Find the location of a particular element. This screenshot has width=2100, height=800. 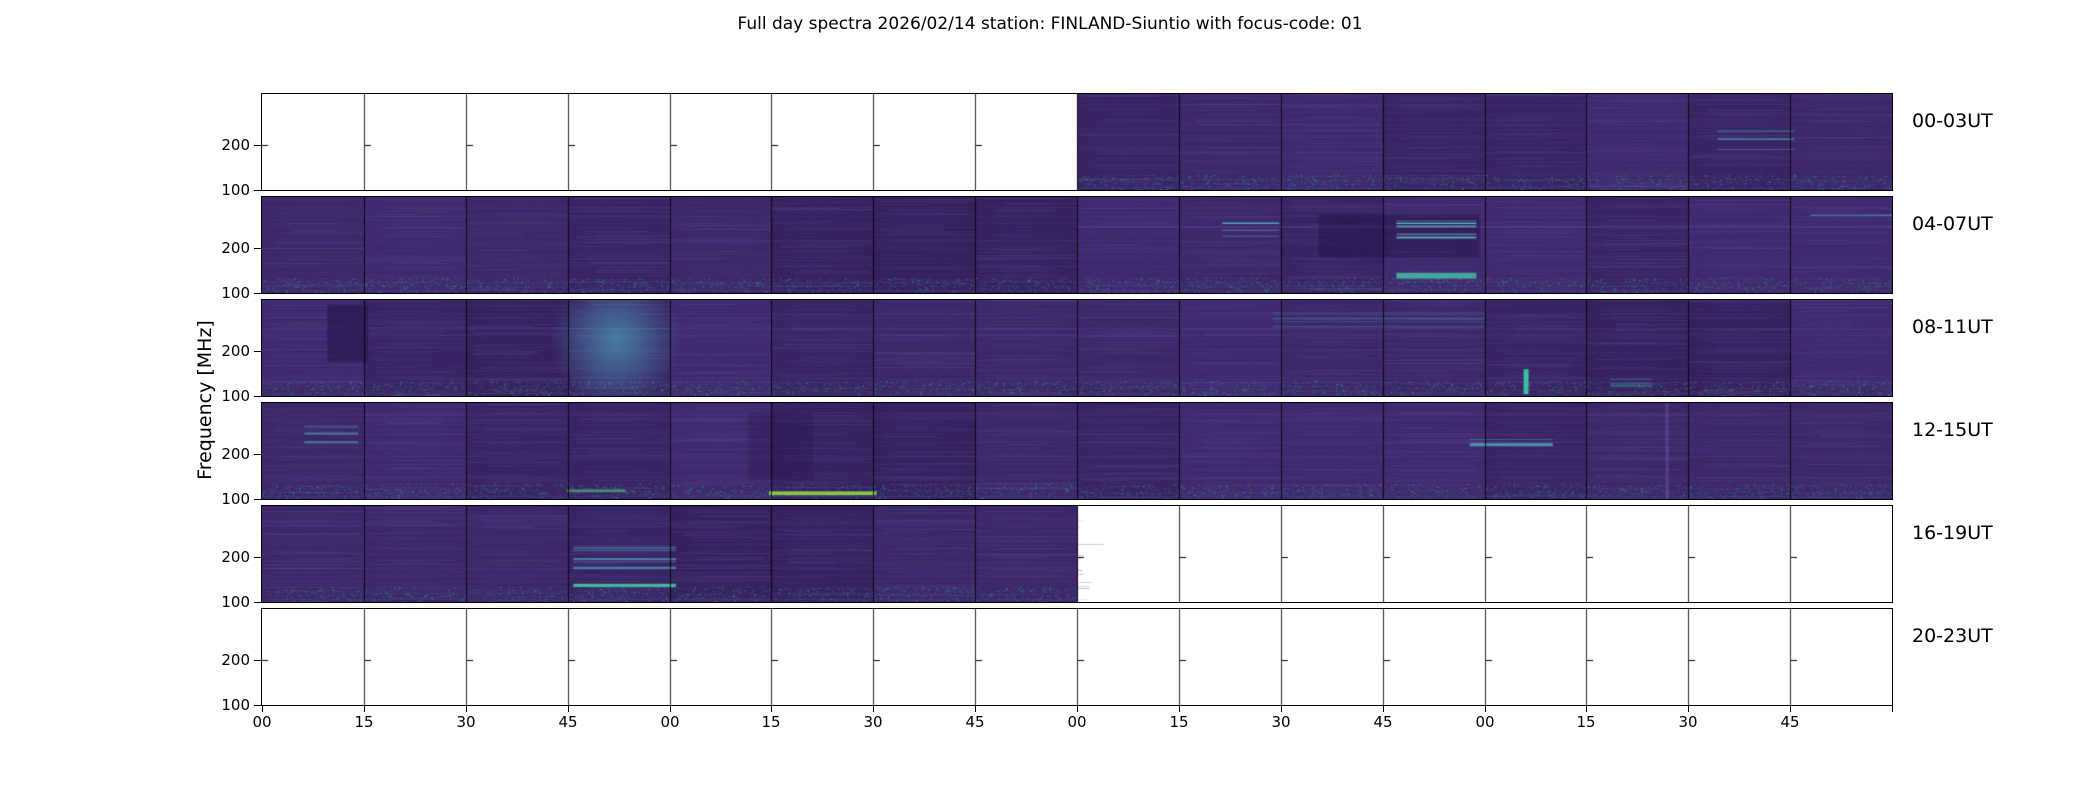

y-tick-mark-100-row4 is located at coordinates (257, 602).